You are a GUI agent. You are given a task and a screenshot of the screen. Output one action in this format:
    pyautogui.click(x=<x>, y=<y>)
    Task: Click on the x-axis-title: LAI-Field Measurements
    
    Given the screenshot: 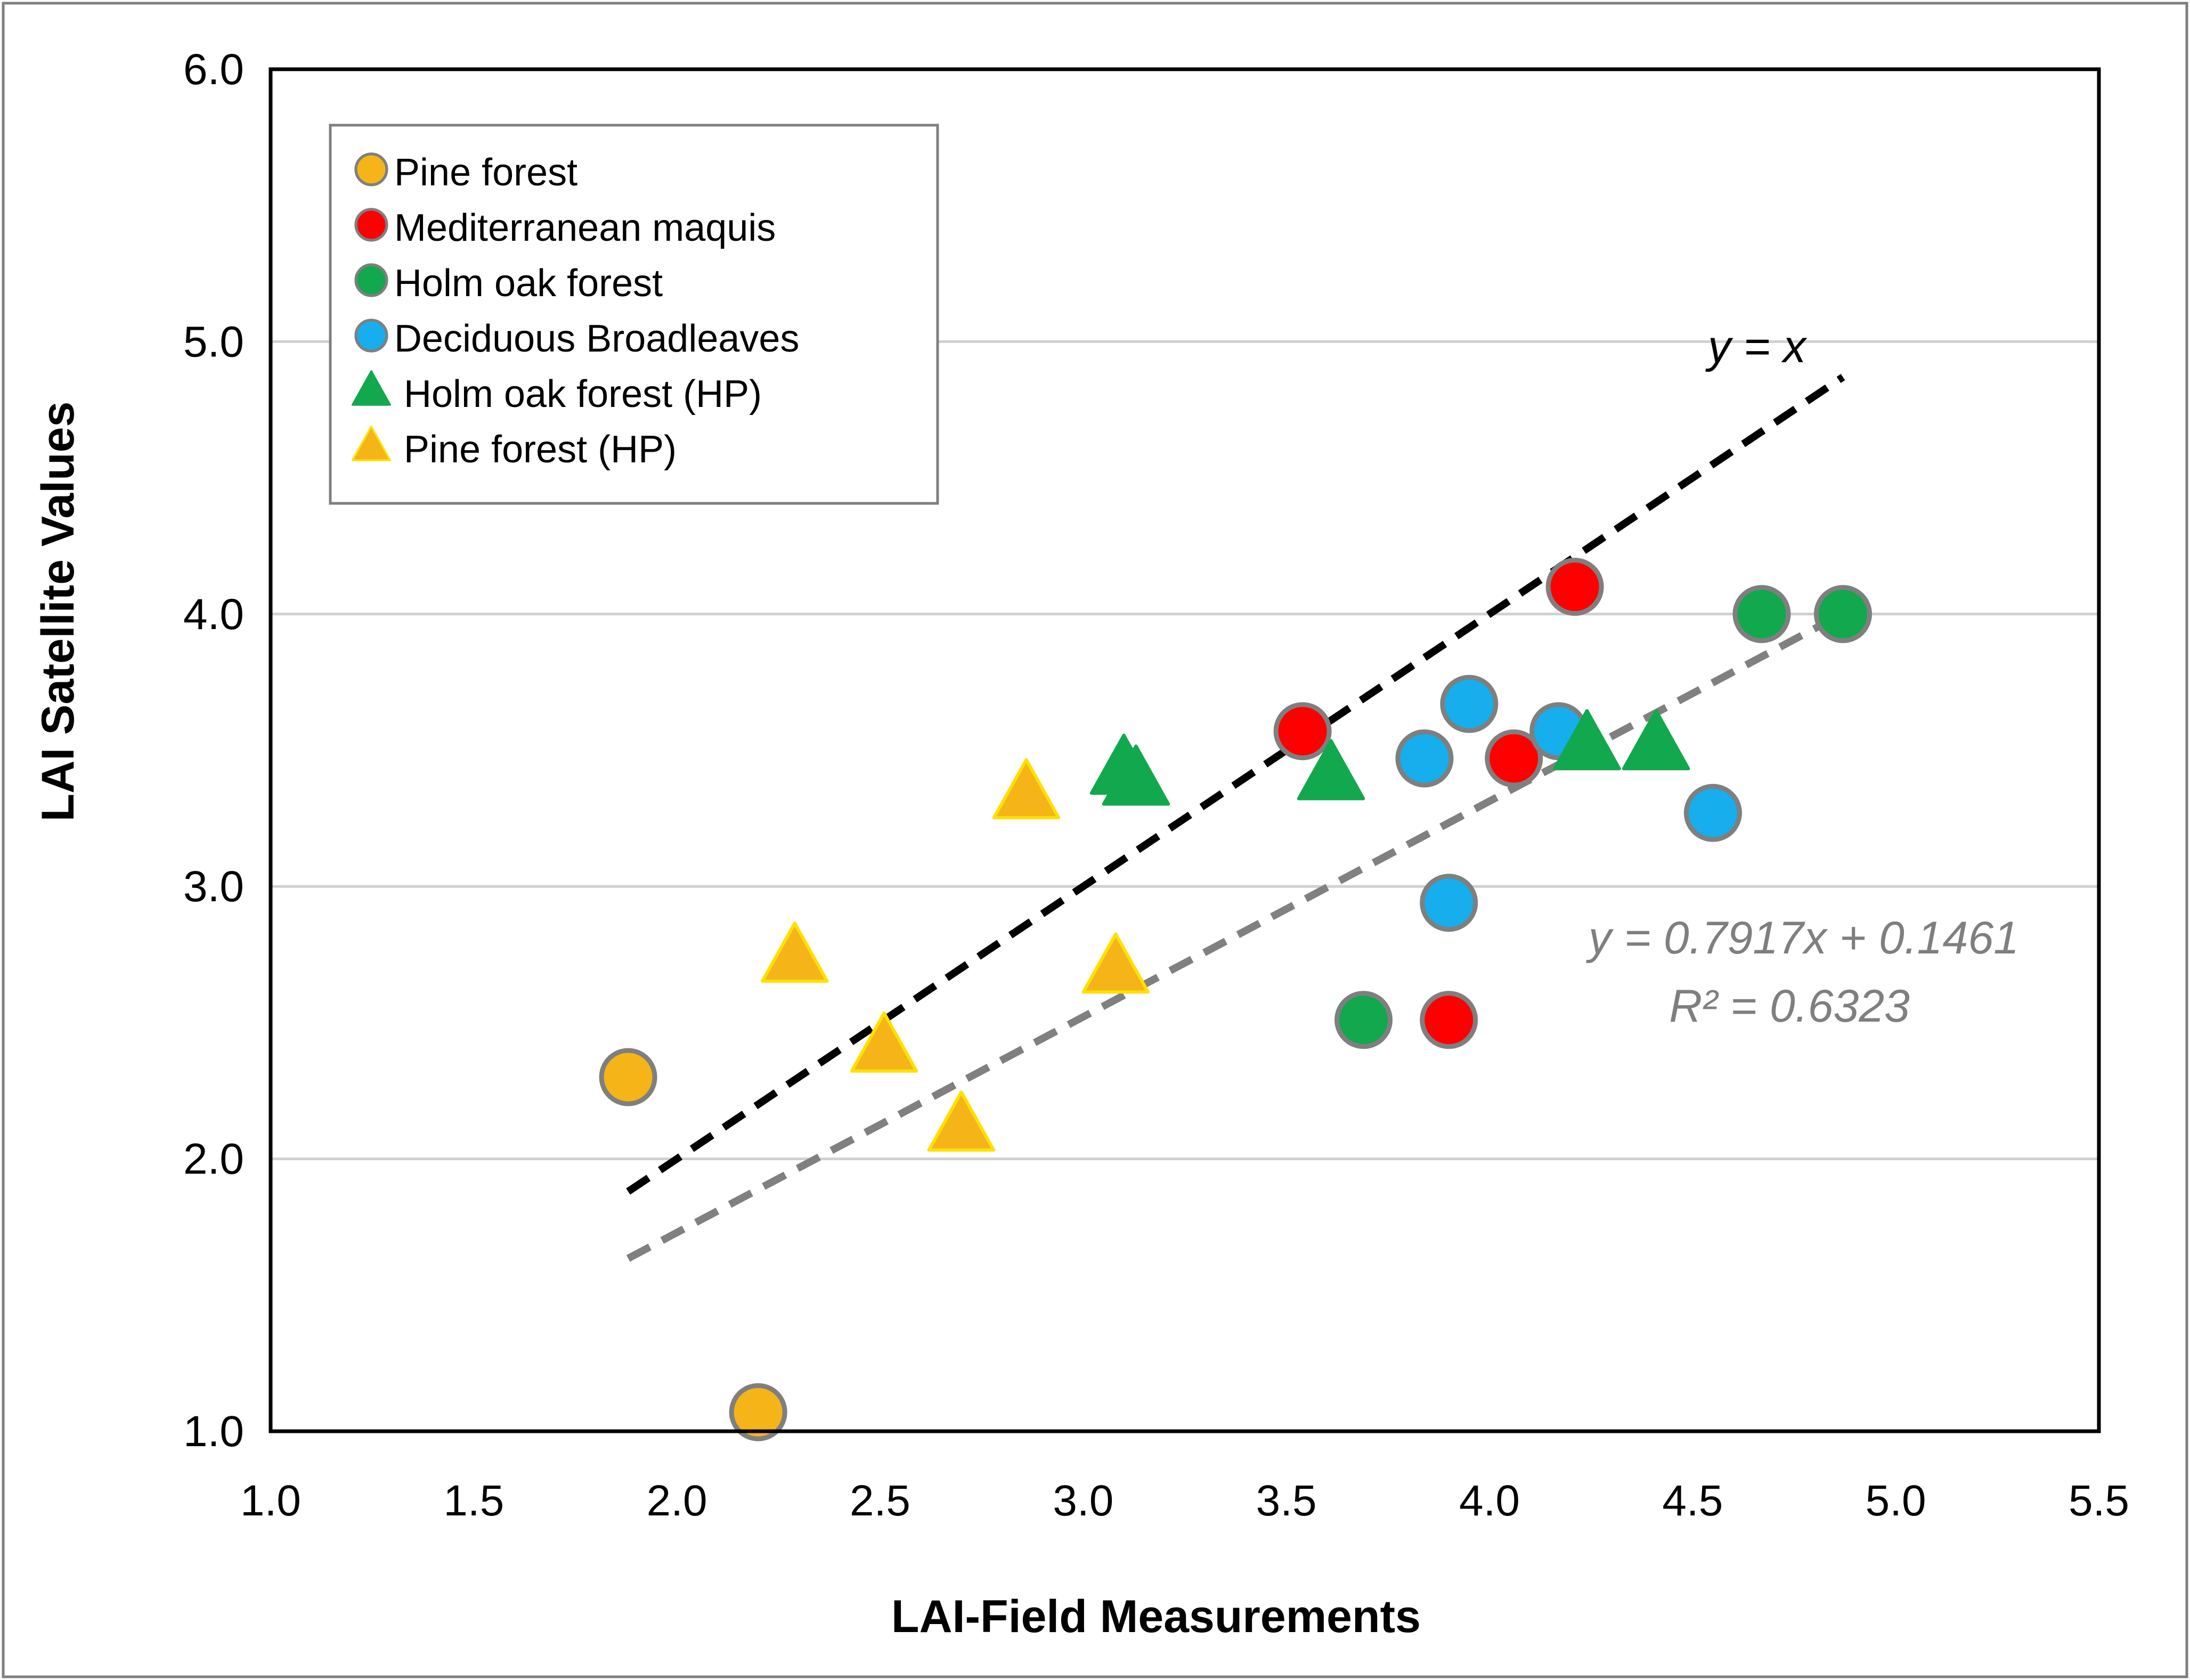 What is the action you would take?
    pyautogui.click(x=1156, y=1616)
    